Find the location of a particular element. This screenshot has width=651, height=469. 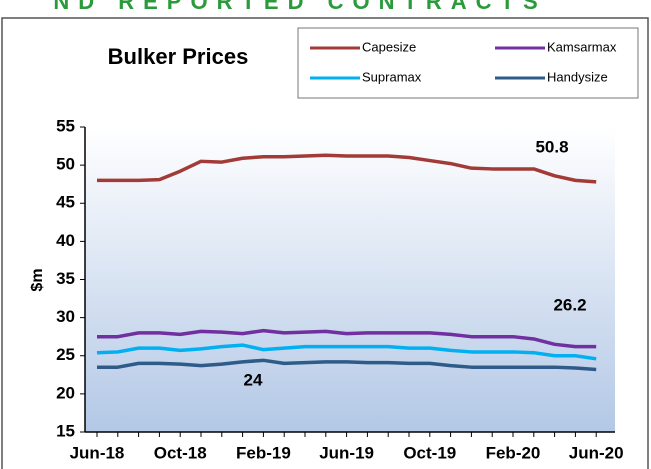

y-tick-label: 35 is located at coordinates (65, 278).